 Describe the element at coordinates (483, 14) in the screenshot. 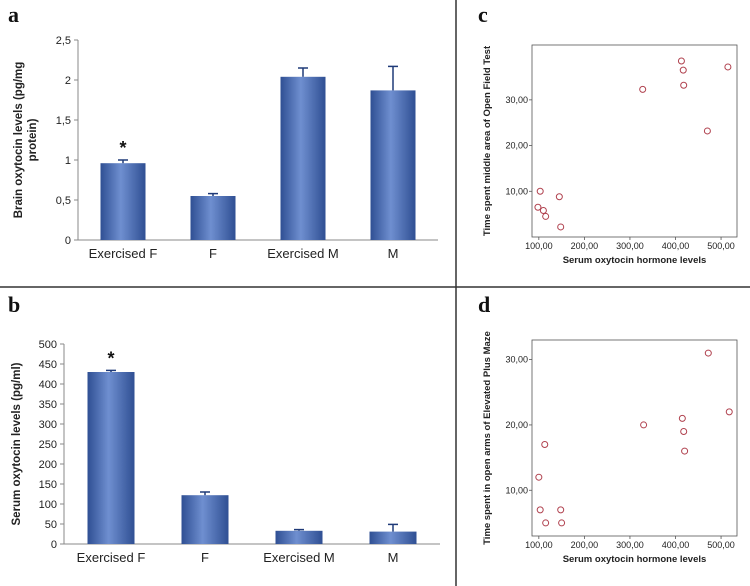

I see `panel-label-c: c` at that location.